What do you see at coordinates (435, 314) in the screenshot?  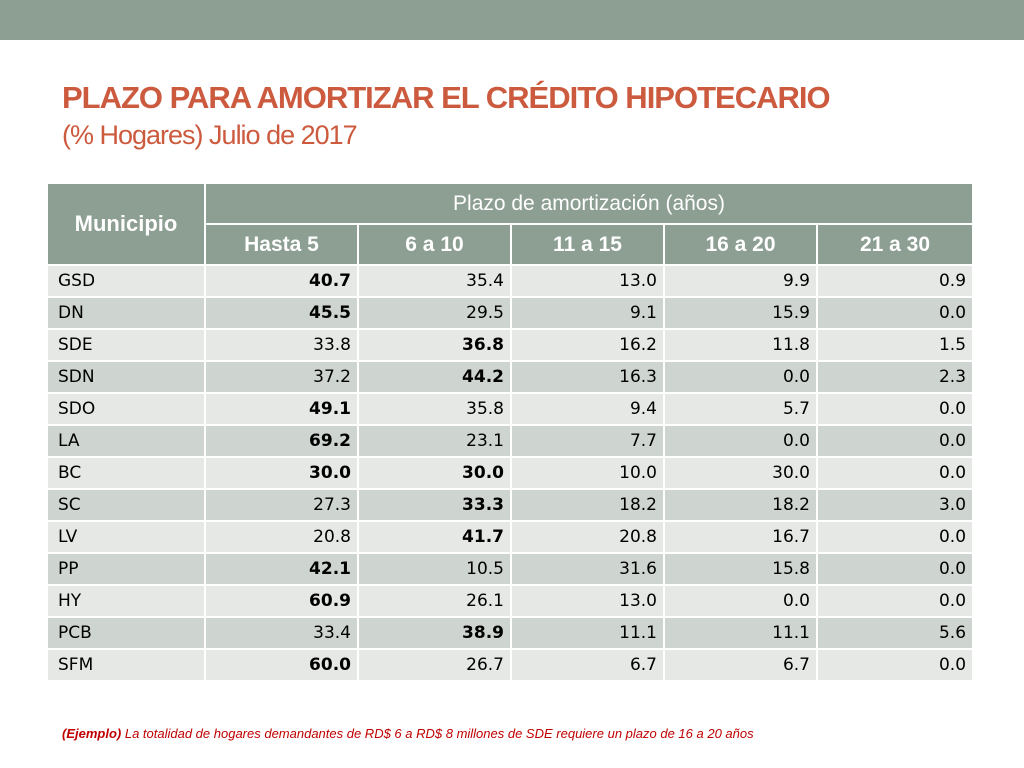 I see `value-cell: 29.5` at bounding box center [435, 314].